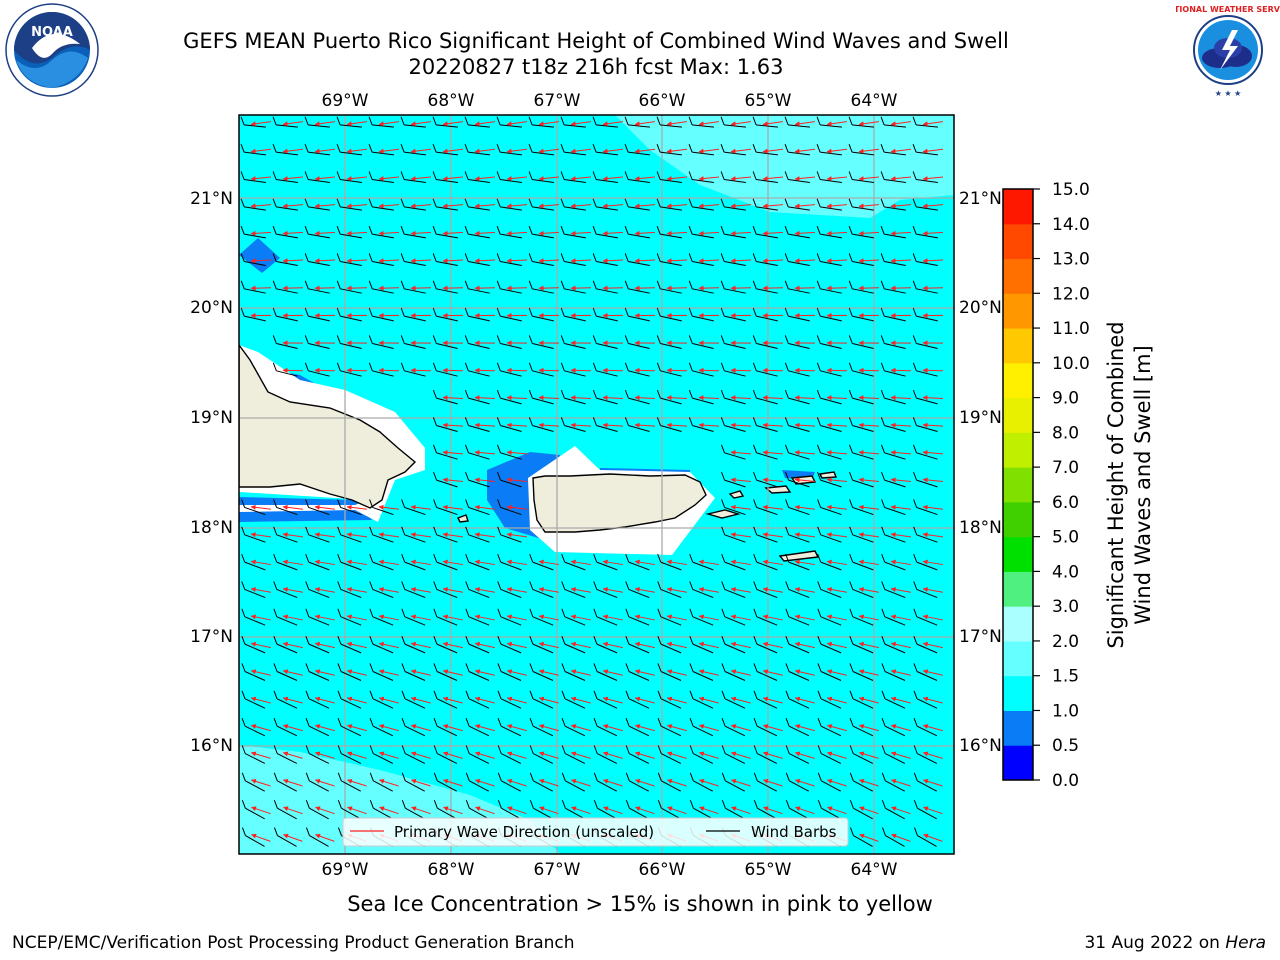  I want to click on noaa-logo-text: NOAA, so click(52, 32).